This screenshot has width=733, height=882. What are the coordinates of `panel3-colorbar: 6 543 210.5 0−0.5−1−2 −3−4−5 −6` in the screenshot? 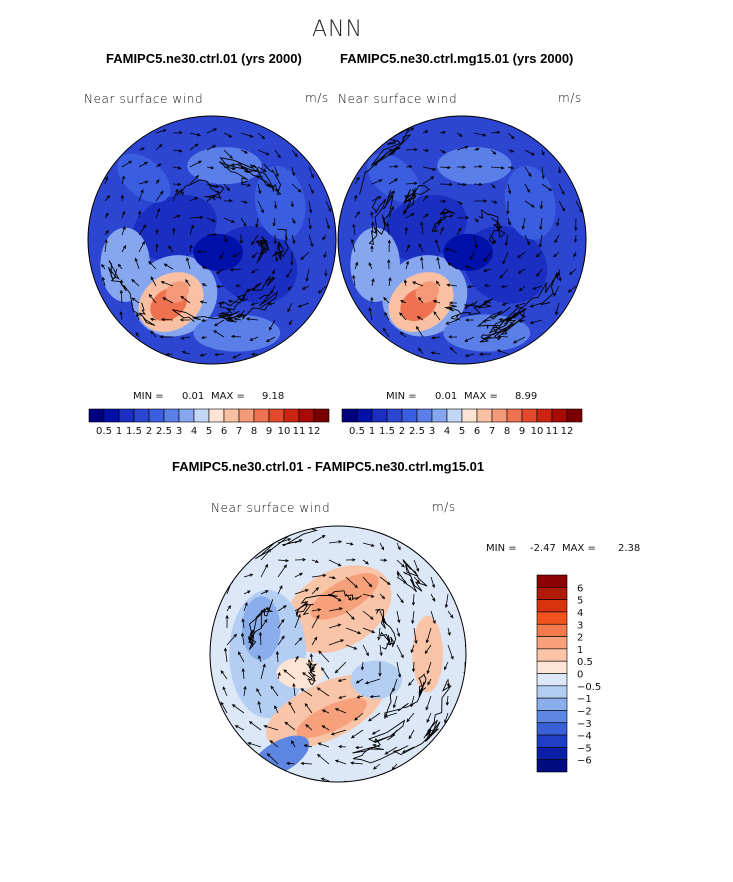 It's located at (568, 673).